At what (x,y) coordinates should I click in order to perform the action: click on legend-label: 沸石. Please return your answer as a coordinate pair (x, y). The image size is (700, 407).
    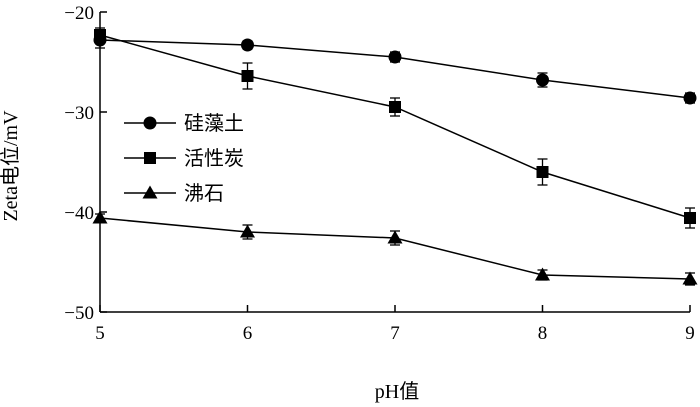
    Looking at the image, I should click on (204, 193).